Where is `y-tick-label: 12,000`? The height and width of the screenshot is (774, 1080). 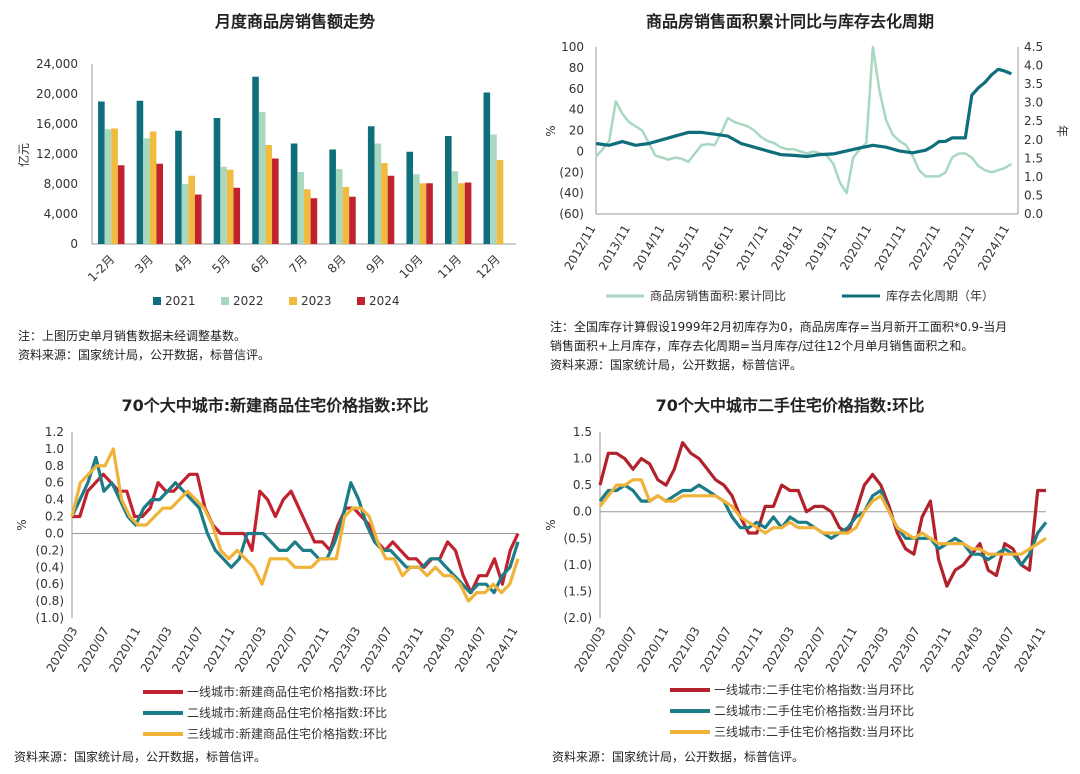 y-tick-label: 12,000 is located at coordinates (57, 154).